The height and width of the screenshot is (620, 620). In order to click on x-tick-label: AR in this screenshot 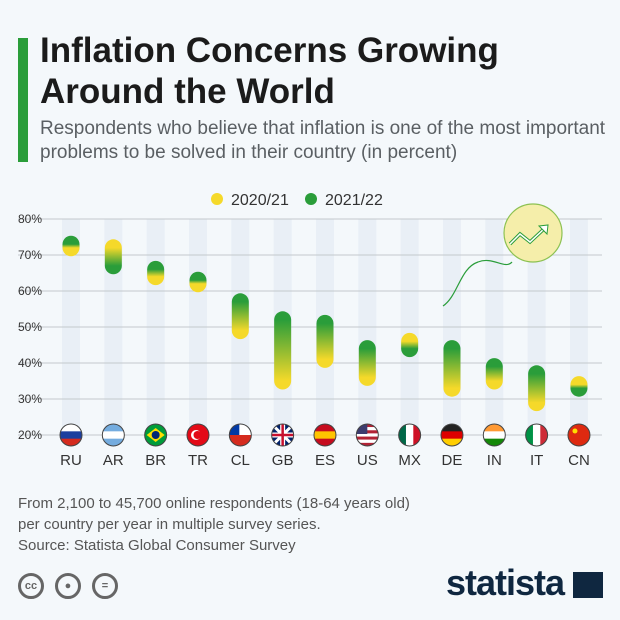, I will do `click(113, 460)`.